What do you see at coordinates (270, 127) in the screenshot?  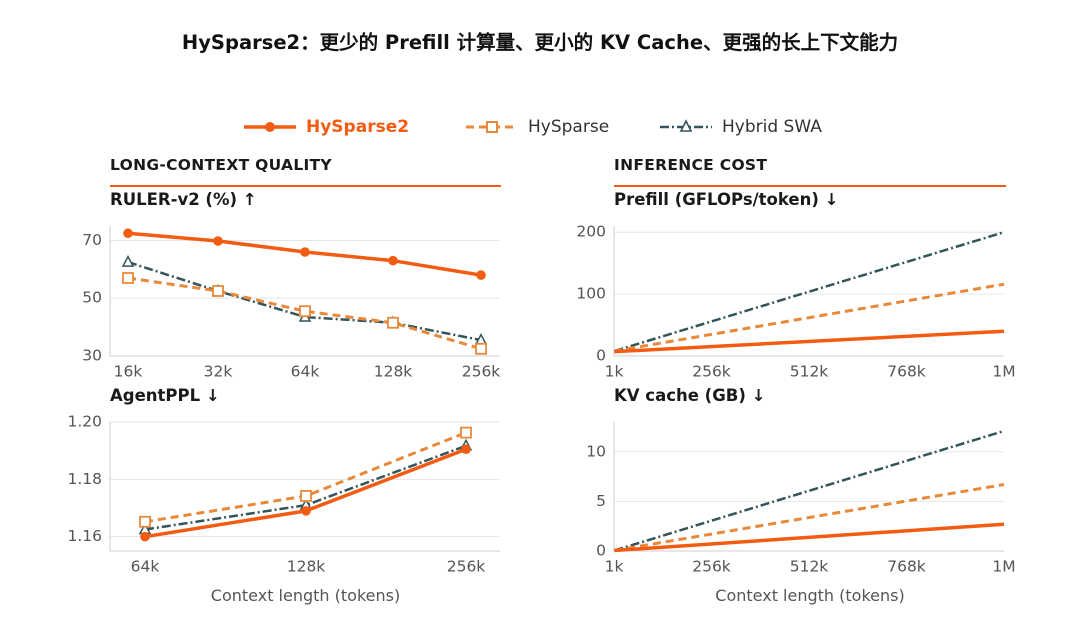 I see `legend-line-circle-icon` at bounding box center [270, 127].